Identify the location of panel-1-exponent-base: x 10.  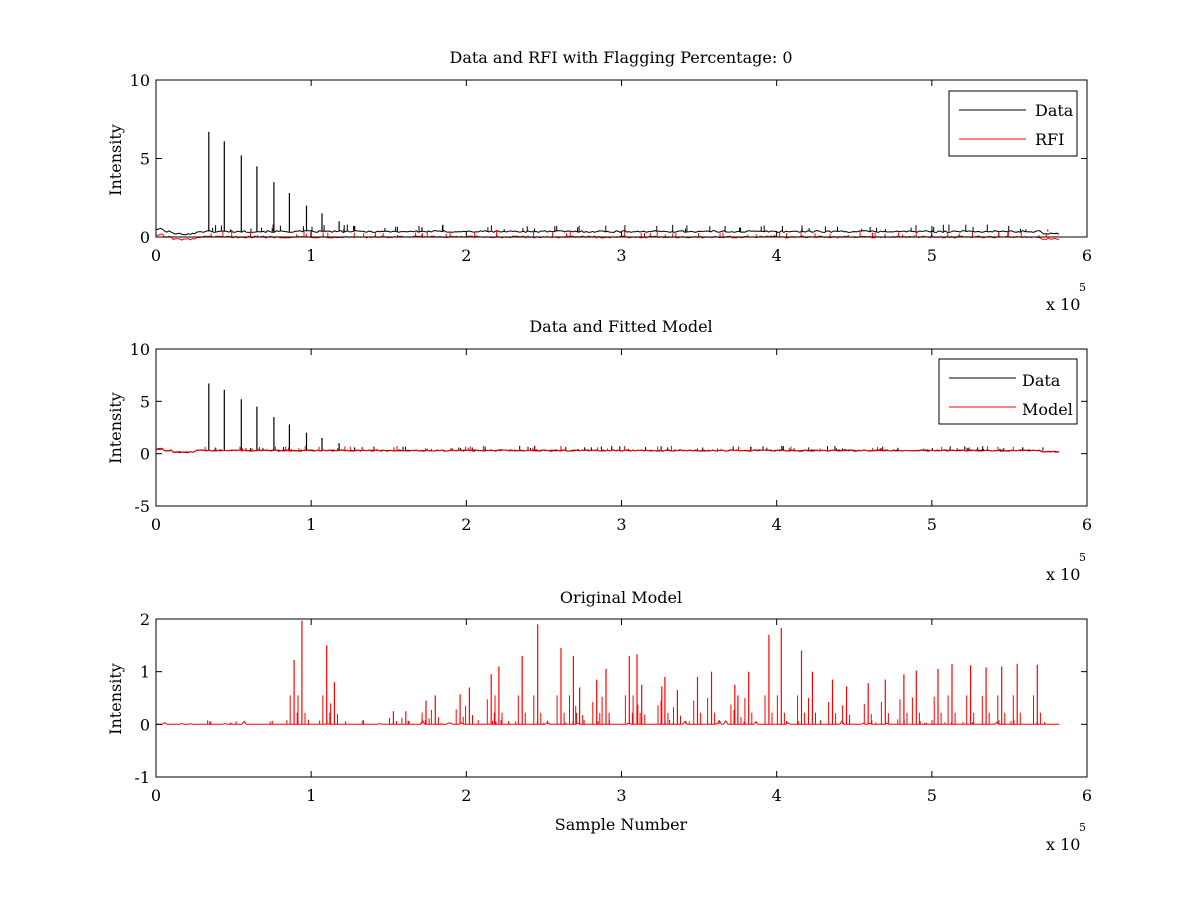
(1063, 304).